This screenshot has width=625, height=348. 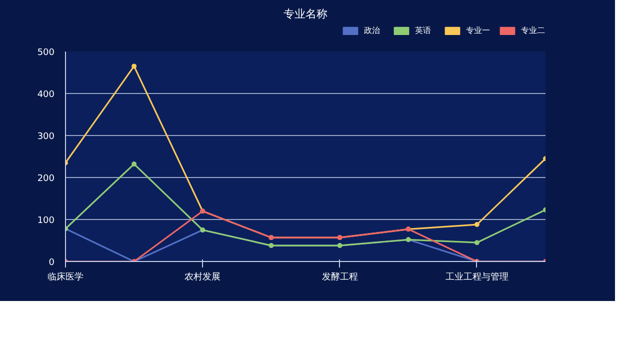 I want to click on y-tick-label: 300, so click(x=46, y=137).